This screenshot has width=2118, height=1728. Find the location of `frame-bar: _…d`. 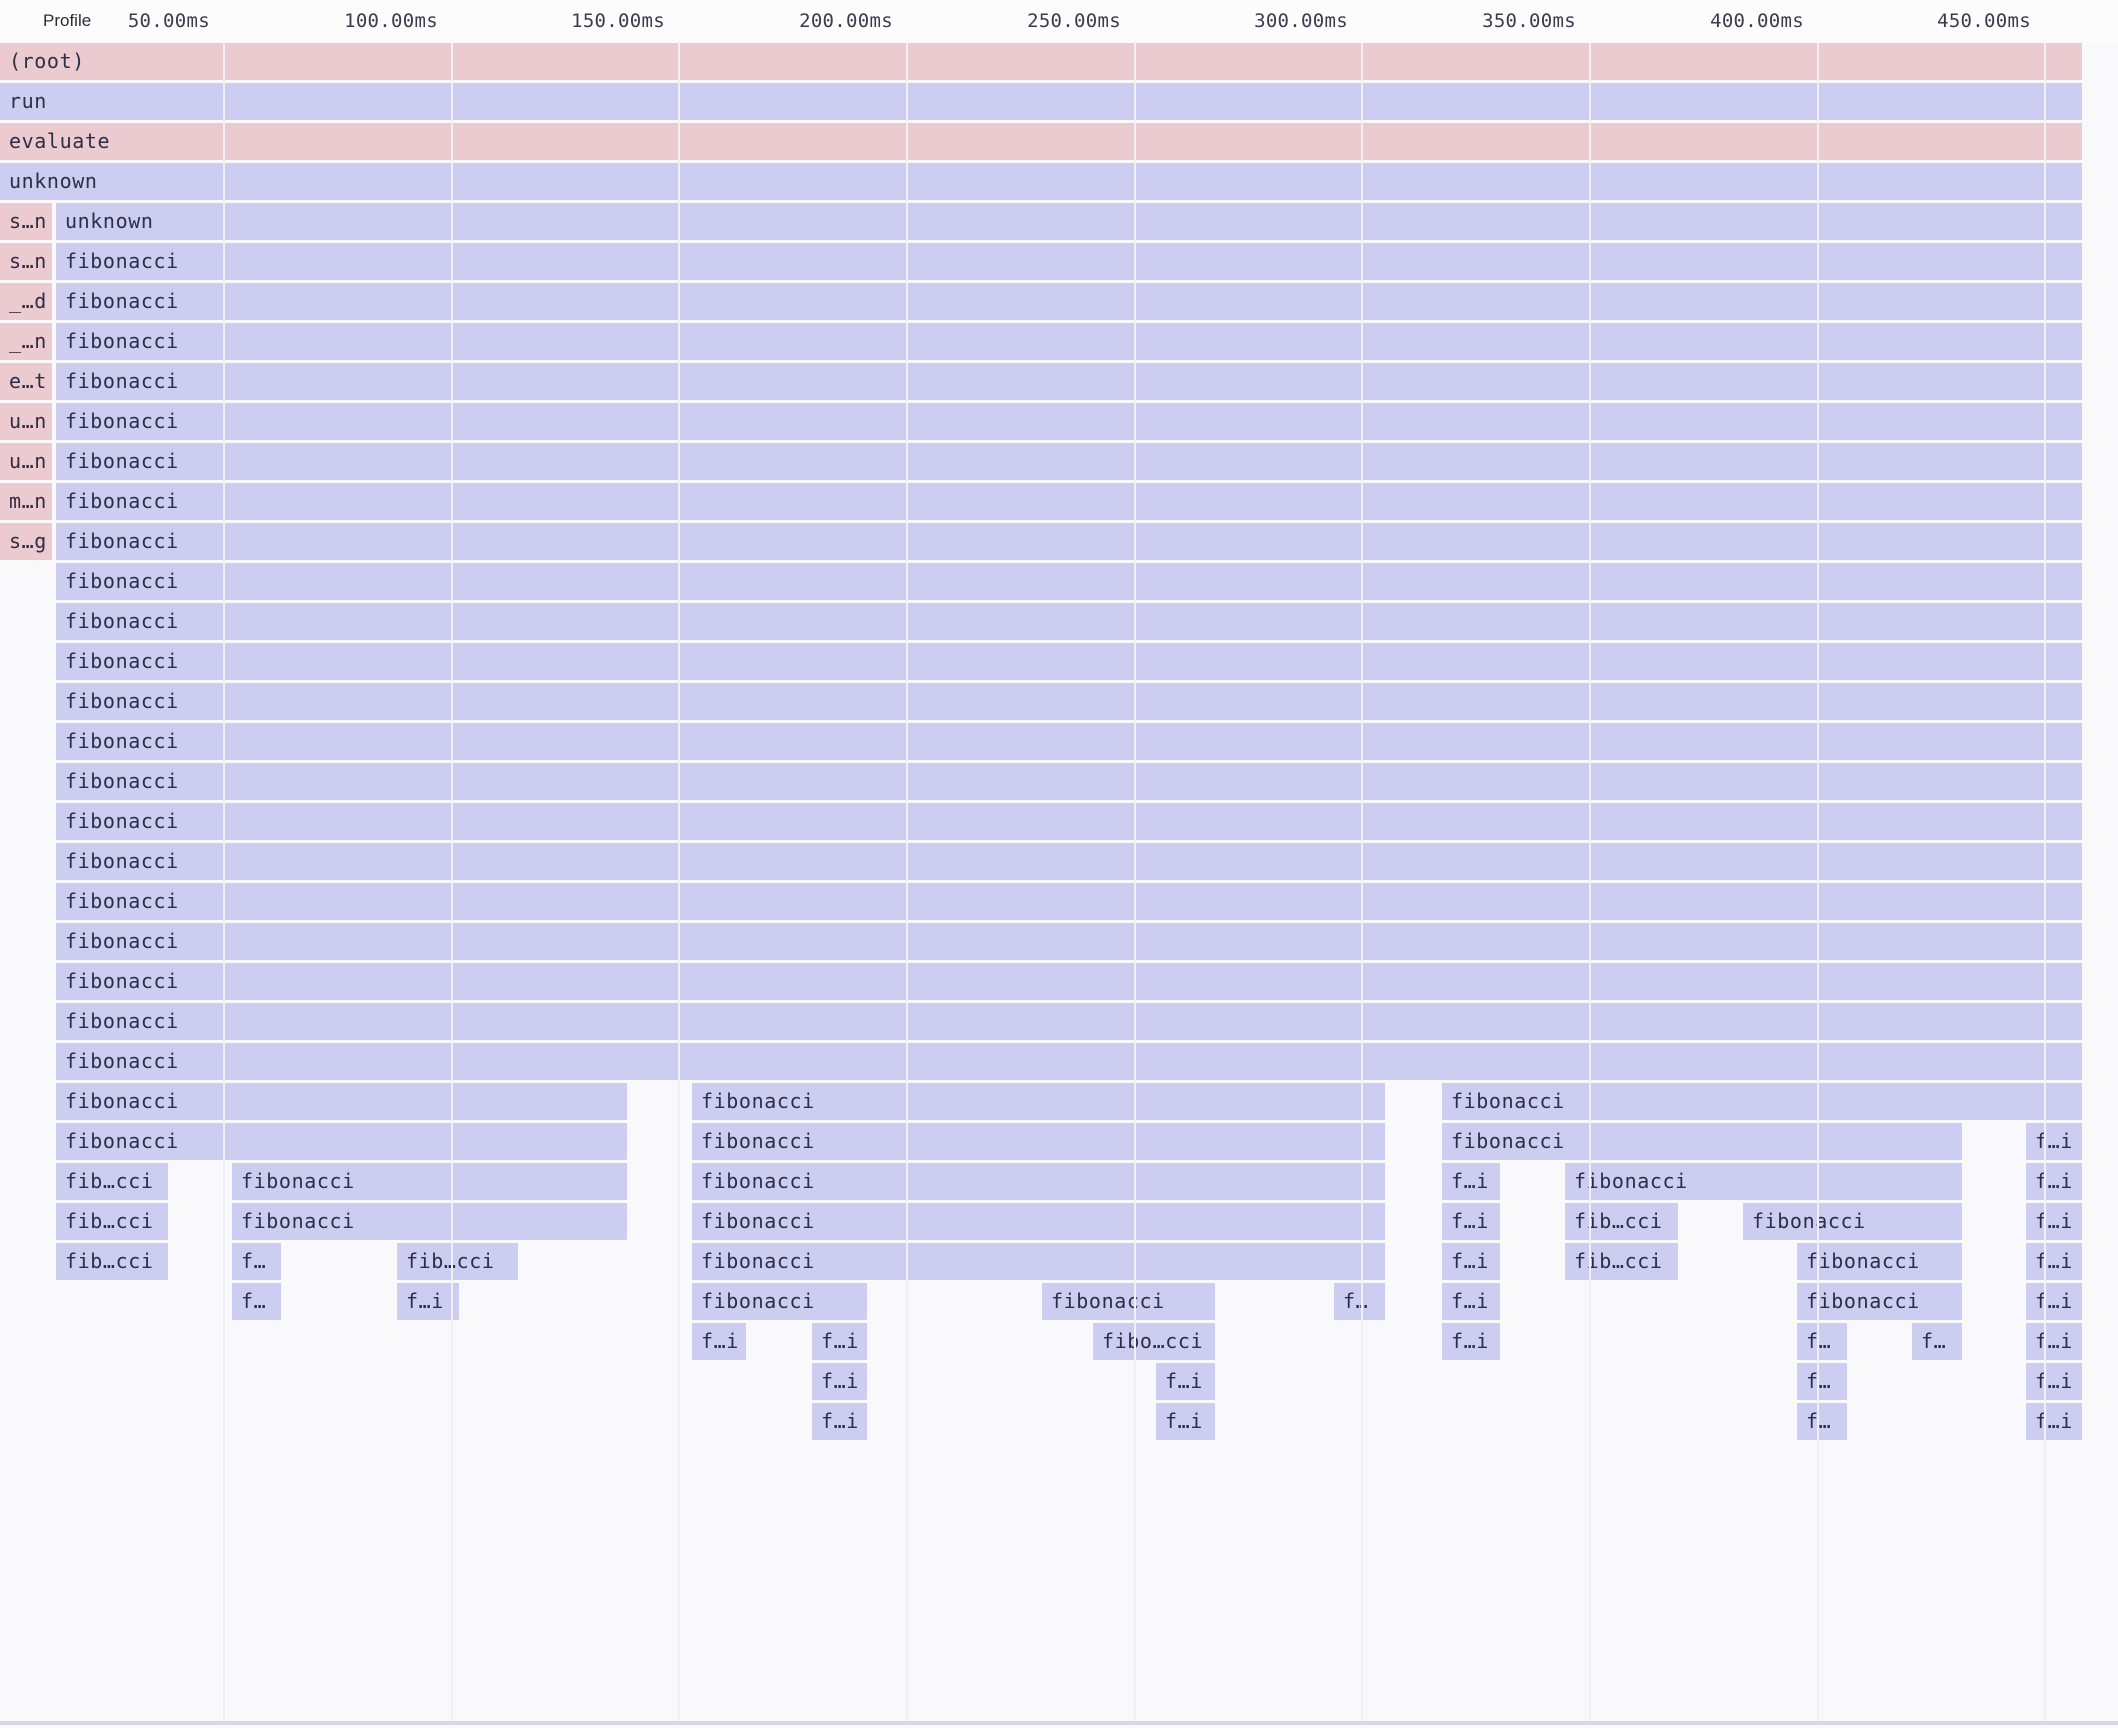

frame-bar: _…d is located at coordinates (26, 301).